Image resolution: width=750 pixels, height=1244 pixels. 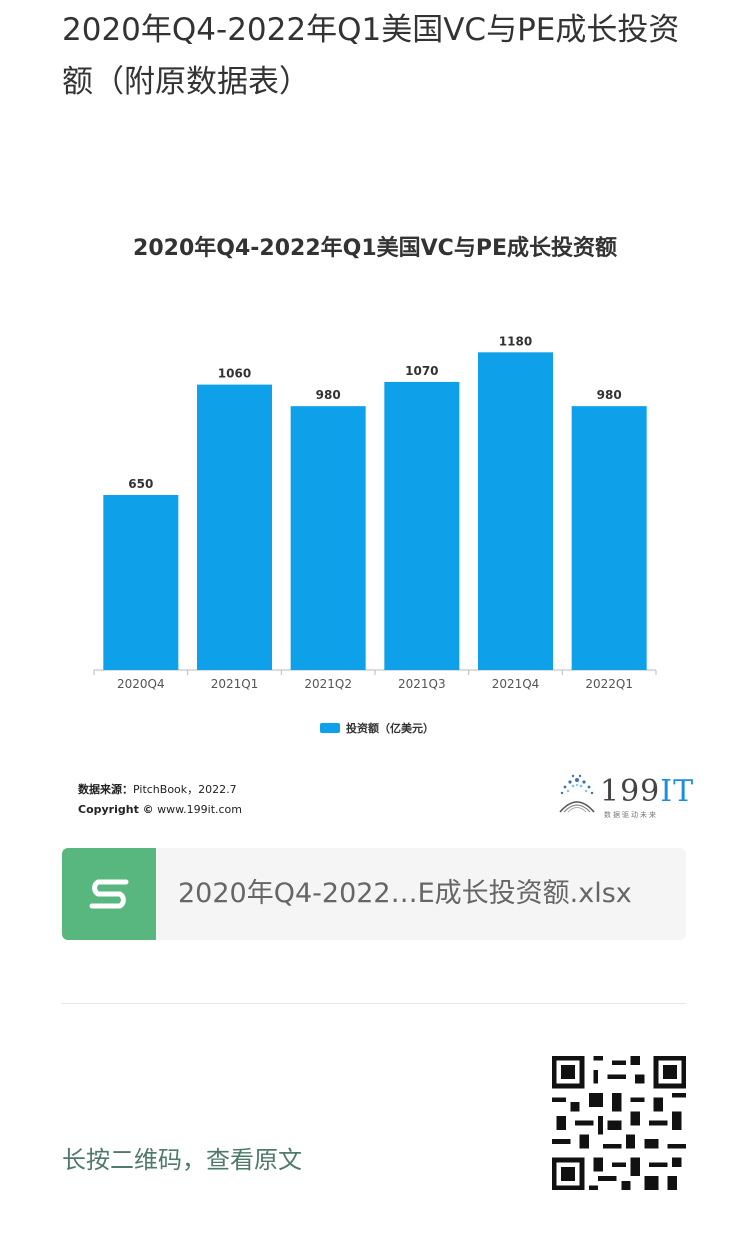 What do you see at coordinates (375, 248) in the screenshot?
I see `chart-title: 2020年Q4-2022年Q1美国VC与PE成长投资额` at bounding box center [375, 248].